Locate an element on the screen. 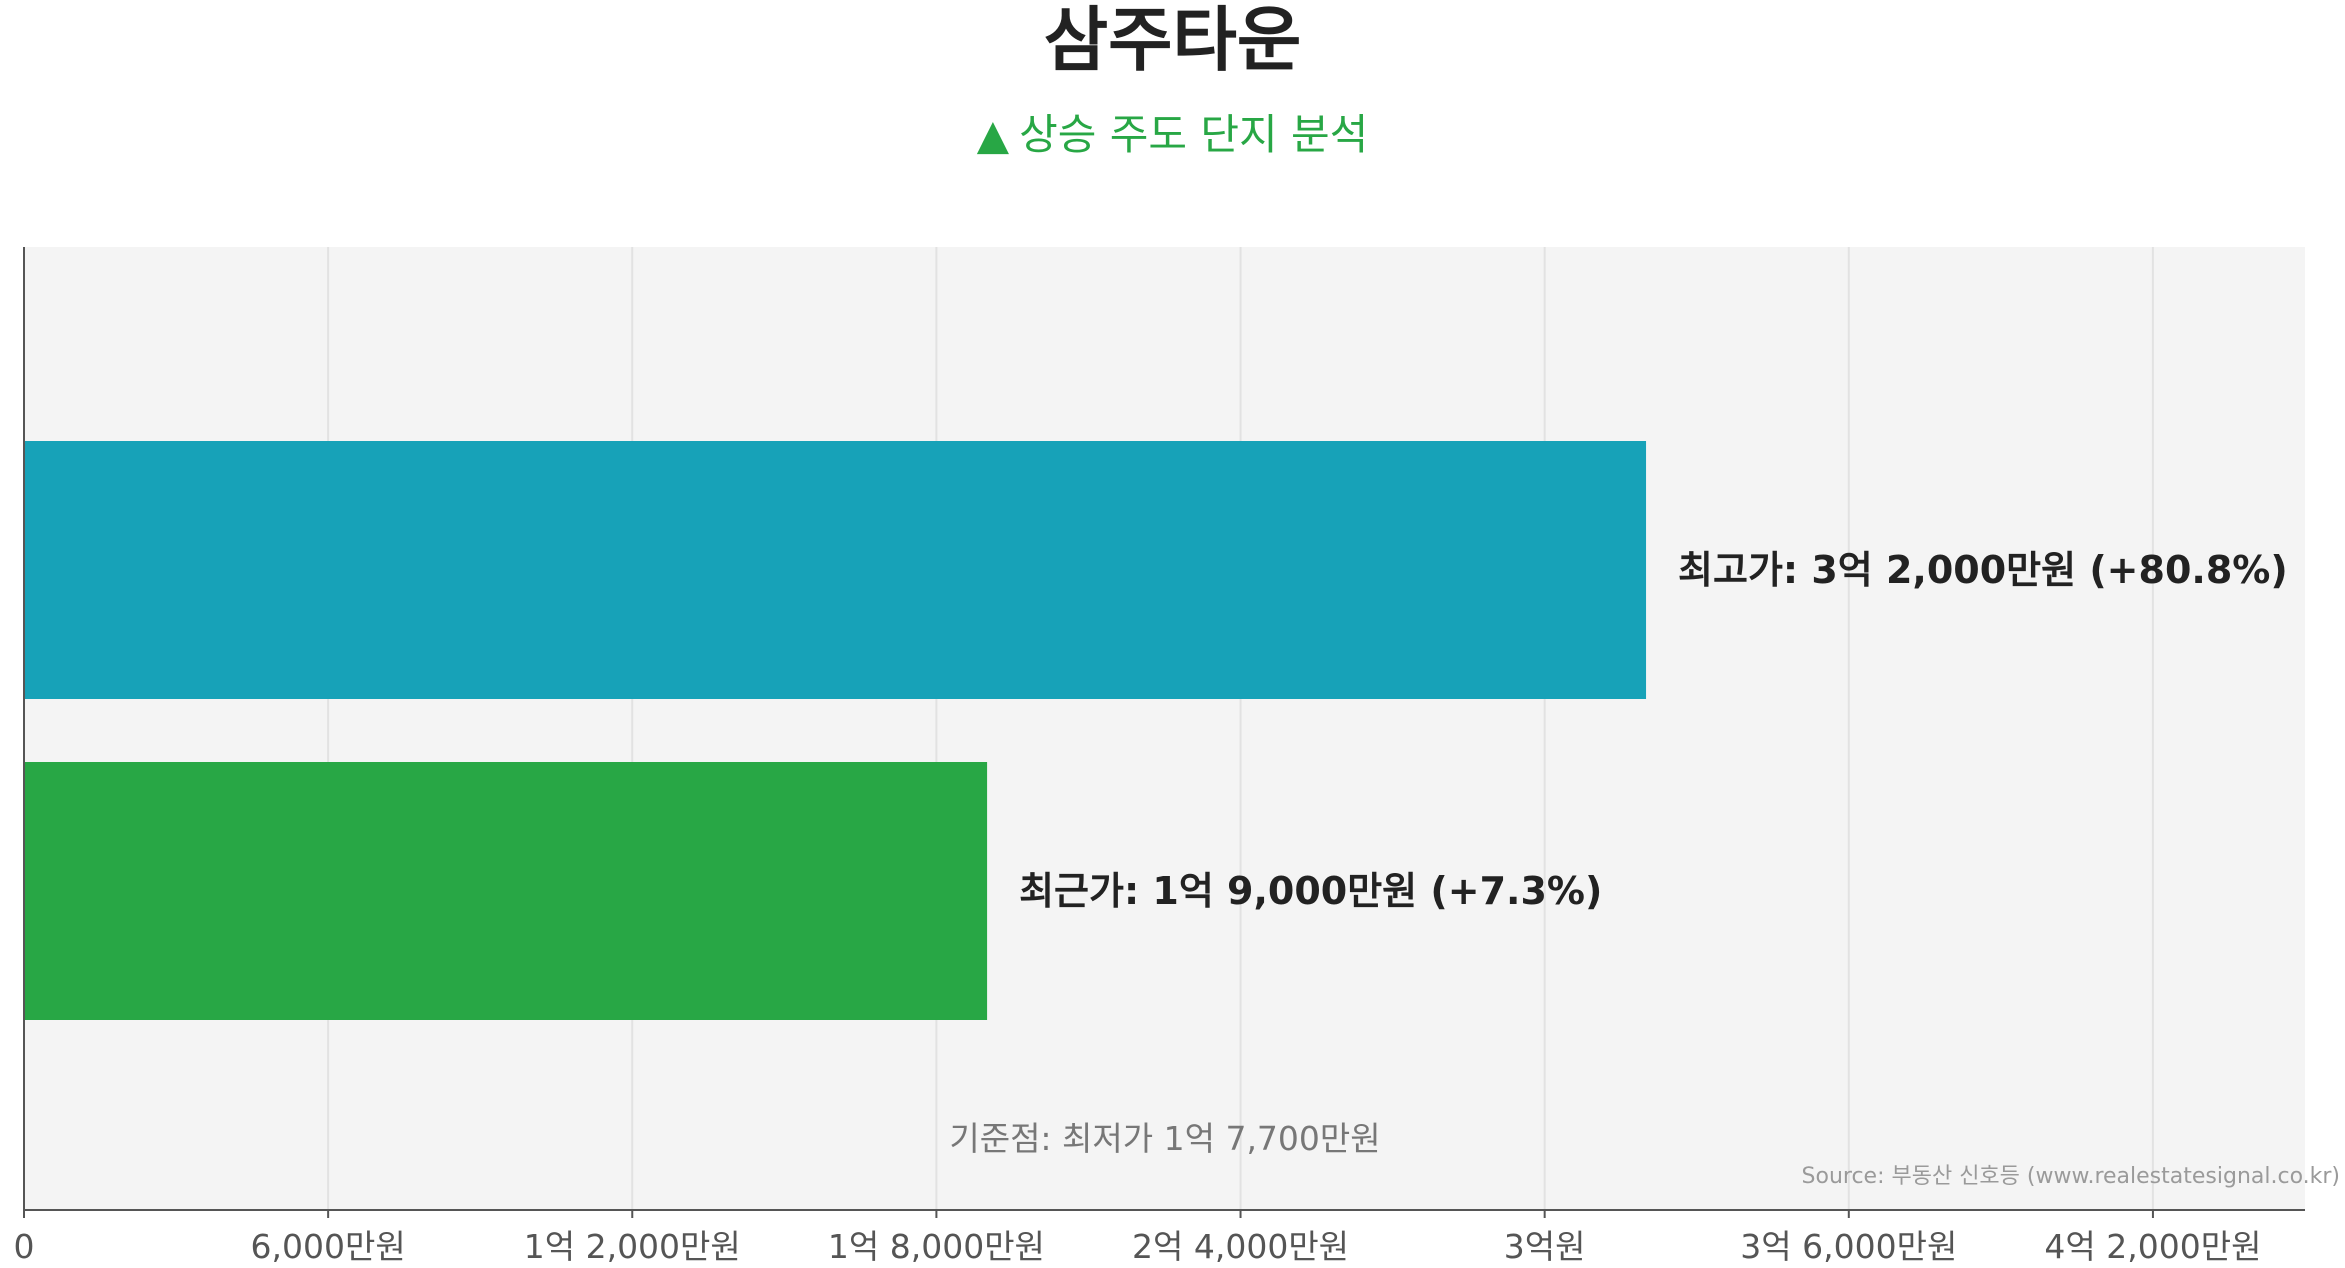 Image resolution: width=2345 pixels, height=1268 pixels. triangle-up-icon: ▲ is located at coordinates (993, 134).